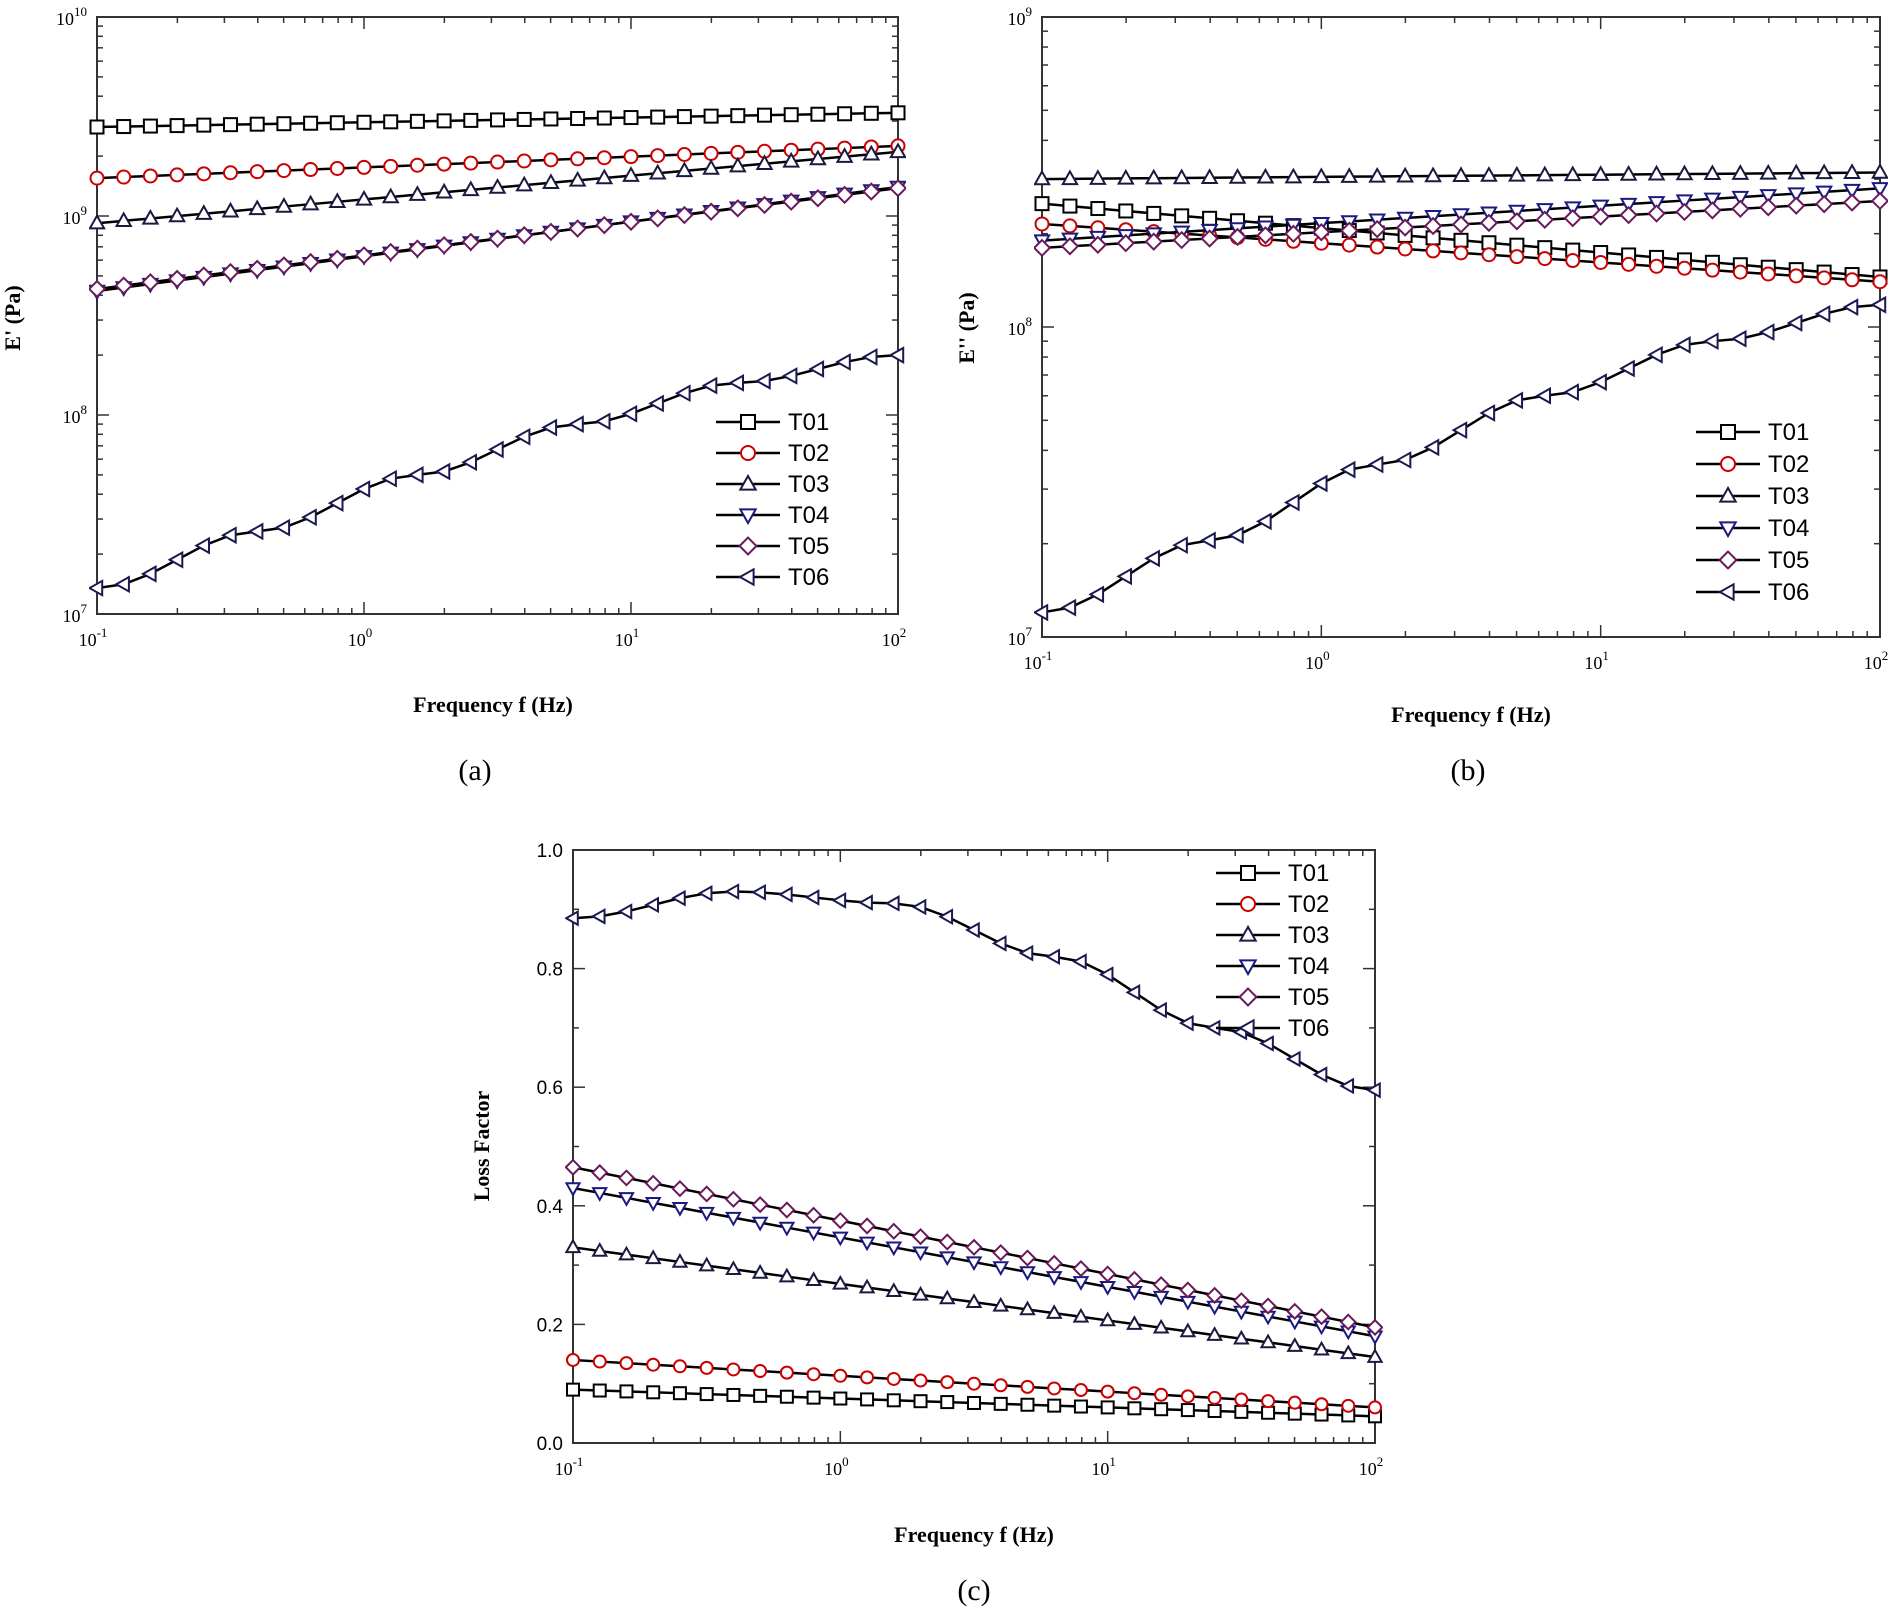  Describe the element at coordinates (474, 770) in the screenshot. I see `panel-label: (a)` at that location.